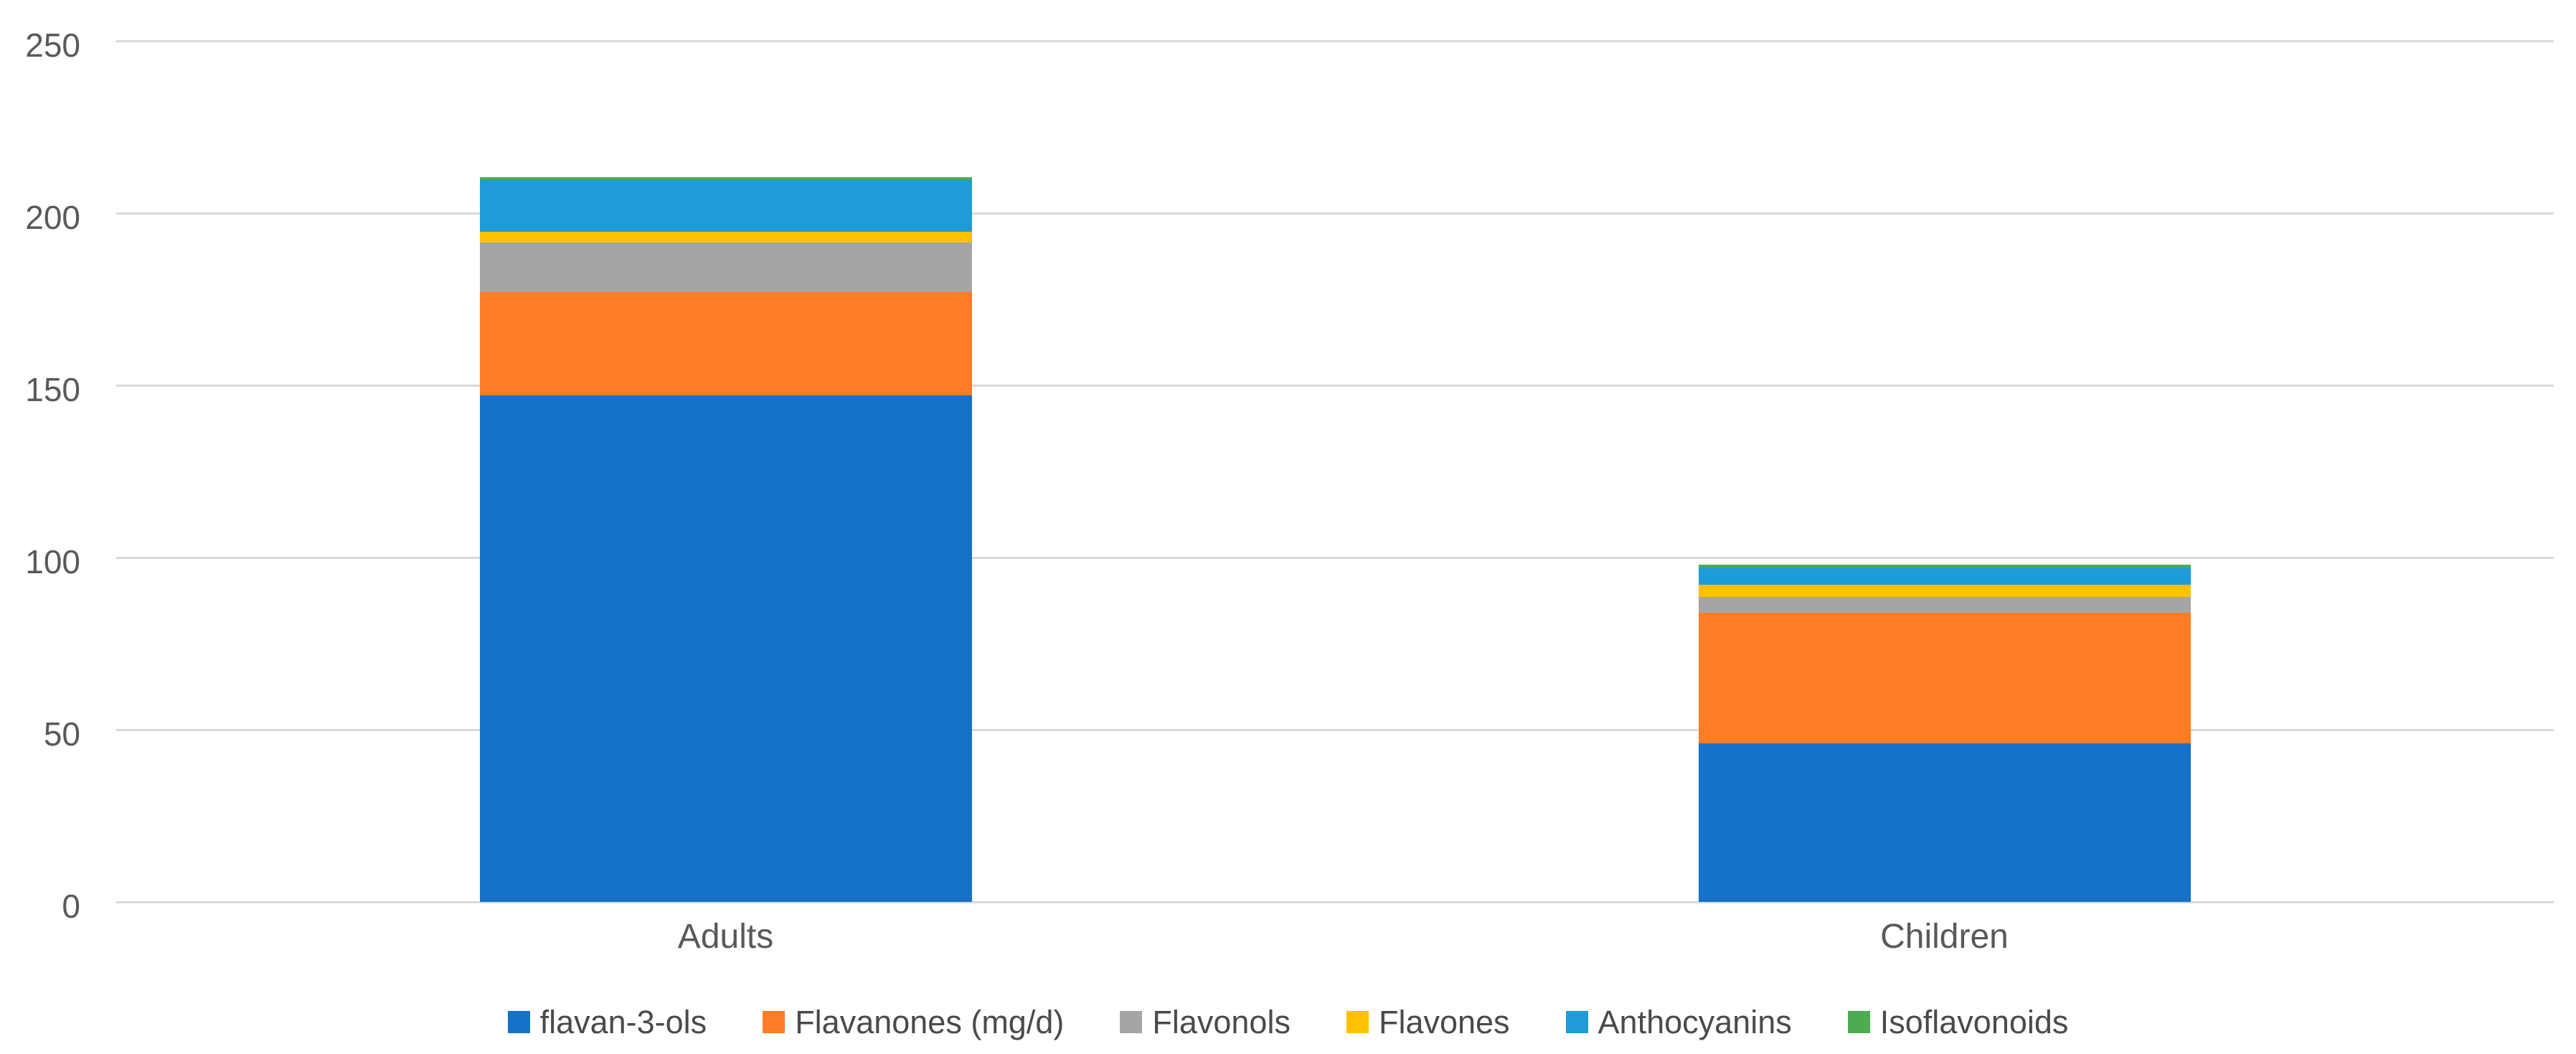 The width and height of the screenshot is (2576, 1054). I want to click on legend-item-isoflavonoids: Isoflavonoids, so click(1958, 1022).